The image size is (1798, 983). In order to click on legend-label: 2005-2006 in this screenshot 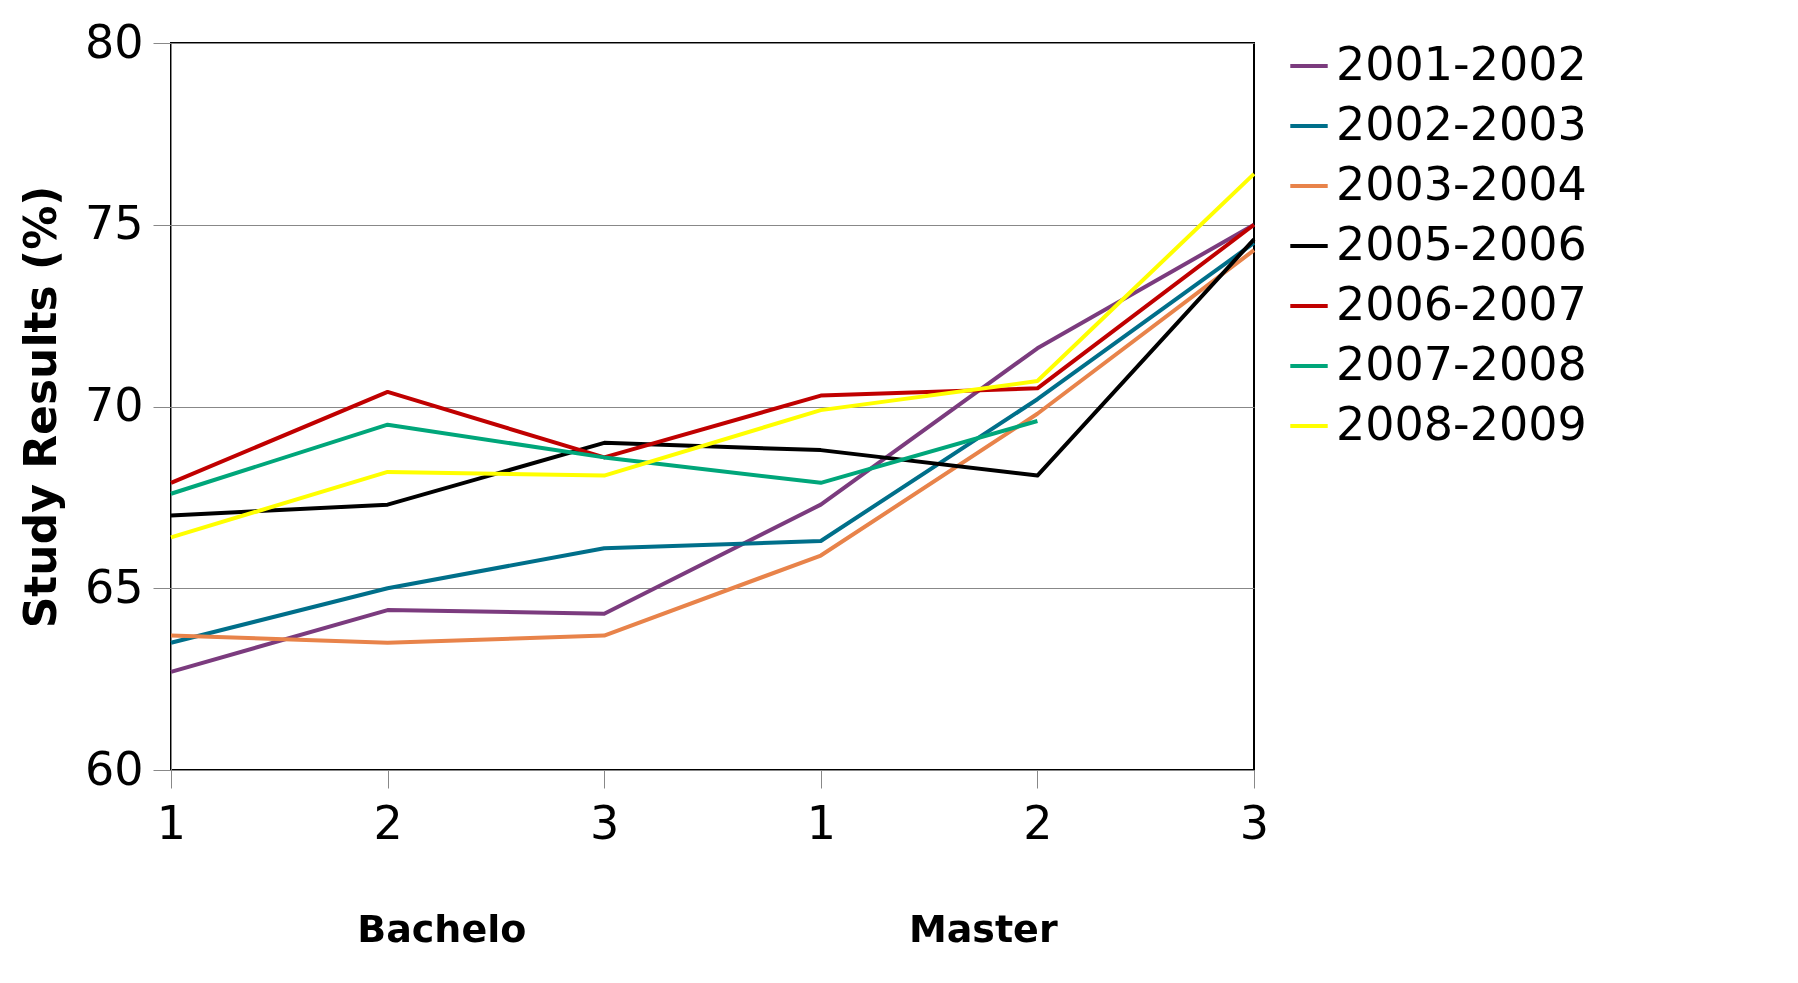, I will do `click(1461, 244)`.